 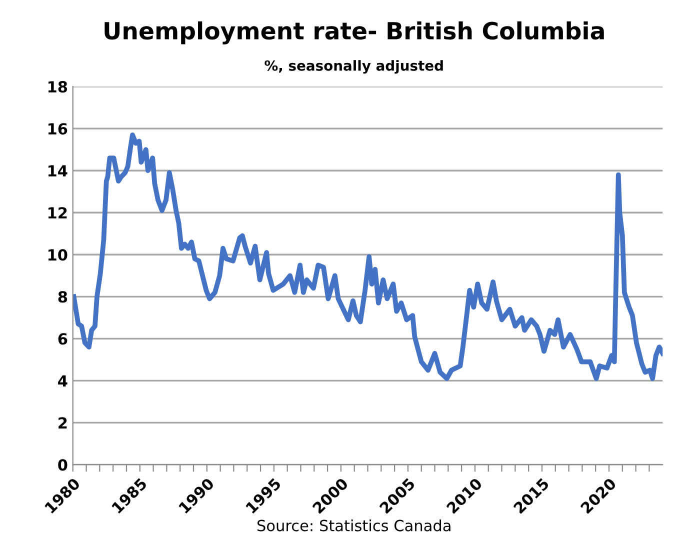 What do you see at coordinates (63, 465) in the screenshot?
I see `y-tick-label: 0` at bounding box center [63, 465].